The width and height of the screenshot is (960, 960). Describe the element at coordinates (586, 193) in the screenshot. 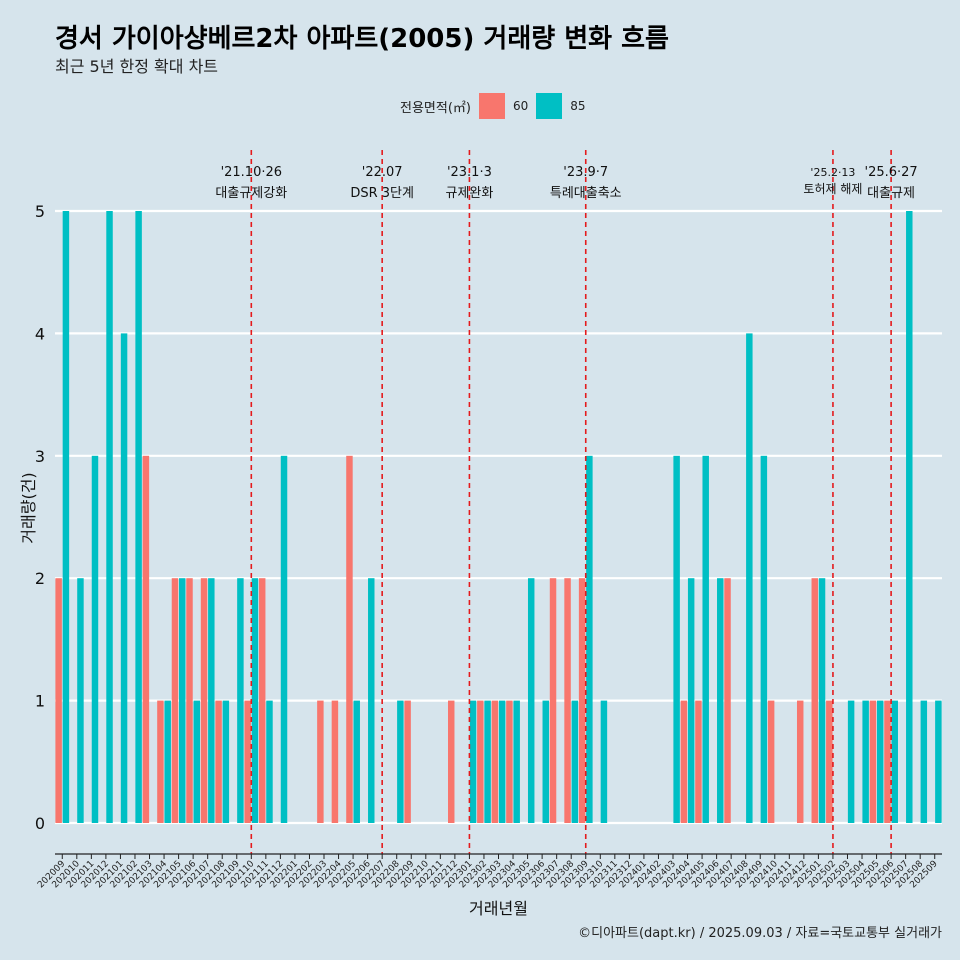

I see `annotation-label-202309: 특례대출축소` at that location.